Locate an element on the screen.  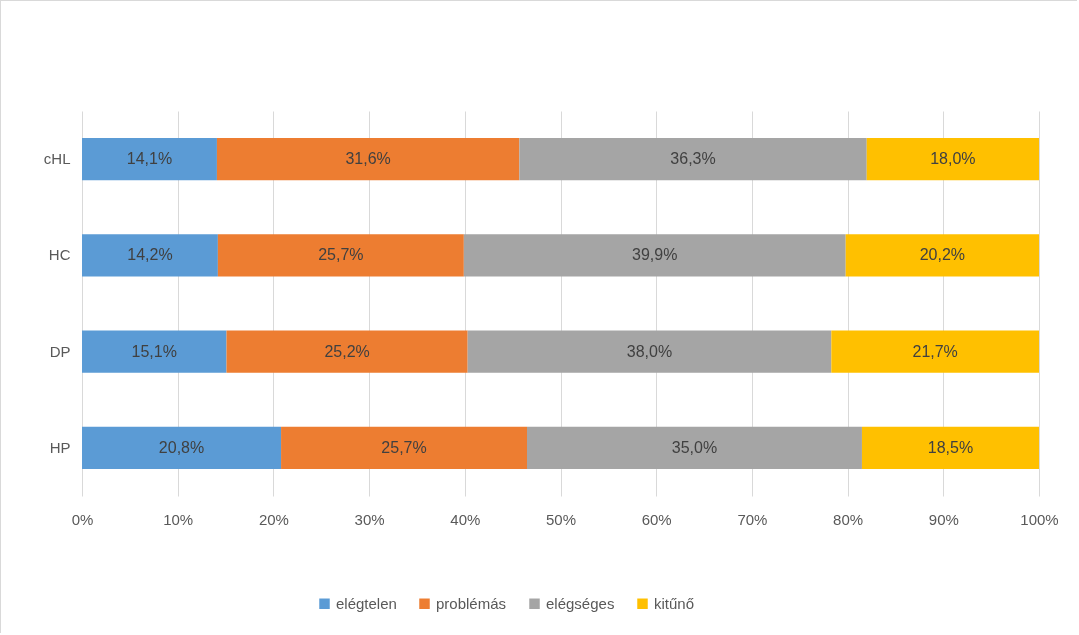
legend-label: elégséges is located at coordinates (580, 603).